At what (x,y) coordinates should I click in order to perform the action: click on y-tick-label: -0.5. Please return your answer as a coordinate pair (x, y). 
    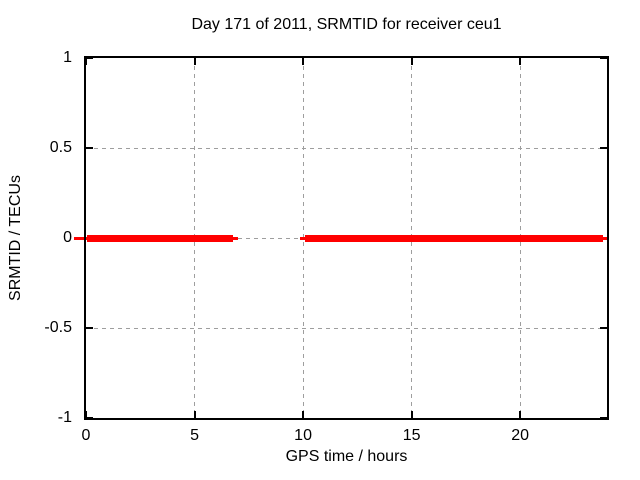
    Looking at the image, I should click on (58, 327).